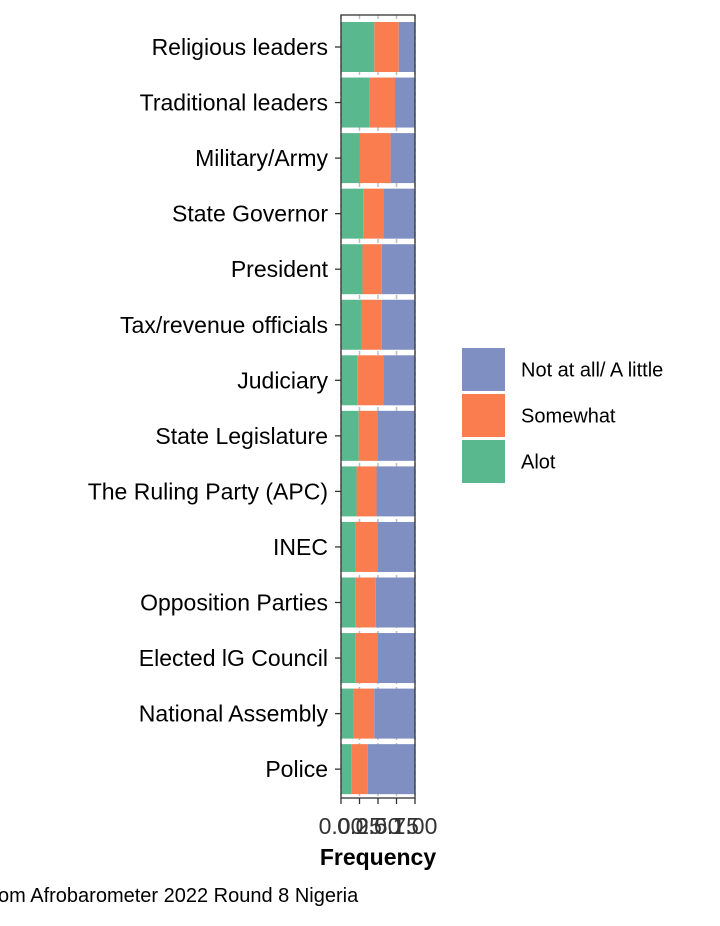 This screenshot has width=720, height=926. I want to click on legend-key-alot, so click(483, 461).